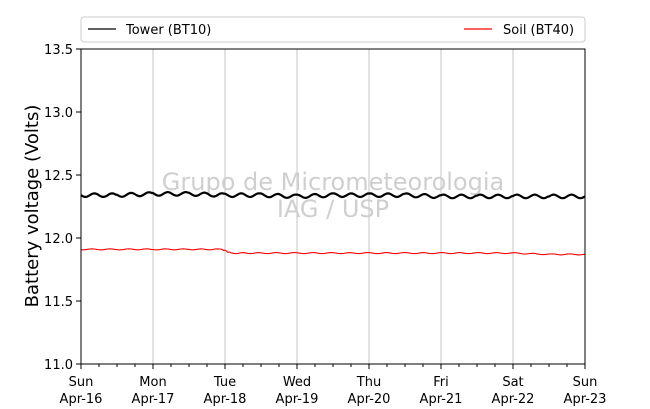  I want to click on legend-label: Soil (BT40), so click(538, 30).